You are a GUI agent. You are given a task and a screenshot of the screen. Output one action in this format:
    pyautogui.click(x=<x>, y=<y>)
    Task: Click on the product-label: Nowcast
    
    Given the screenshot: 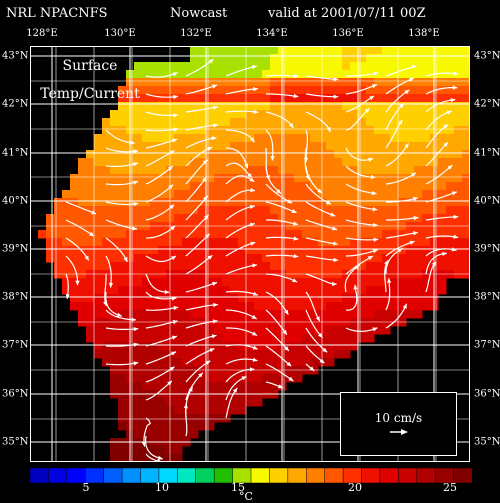 What is the action you would take?
    pyautogui.click(x=199, y=13)
    